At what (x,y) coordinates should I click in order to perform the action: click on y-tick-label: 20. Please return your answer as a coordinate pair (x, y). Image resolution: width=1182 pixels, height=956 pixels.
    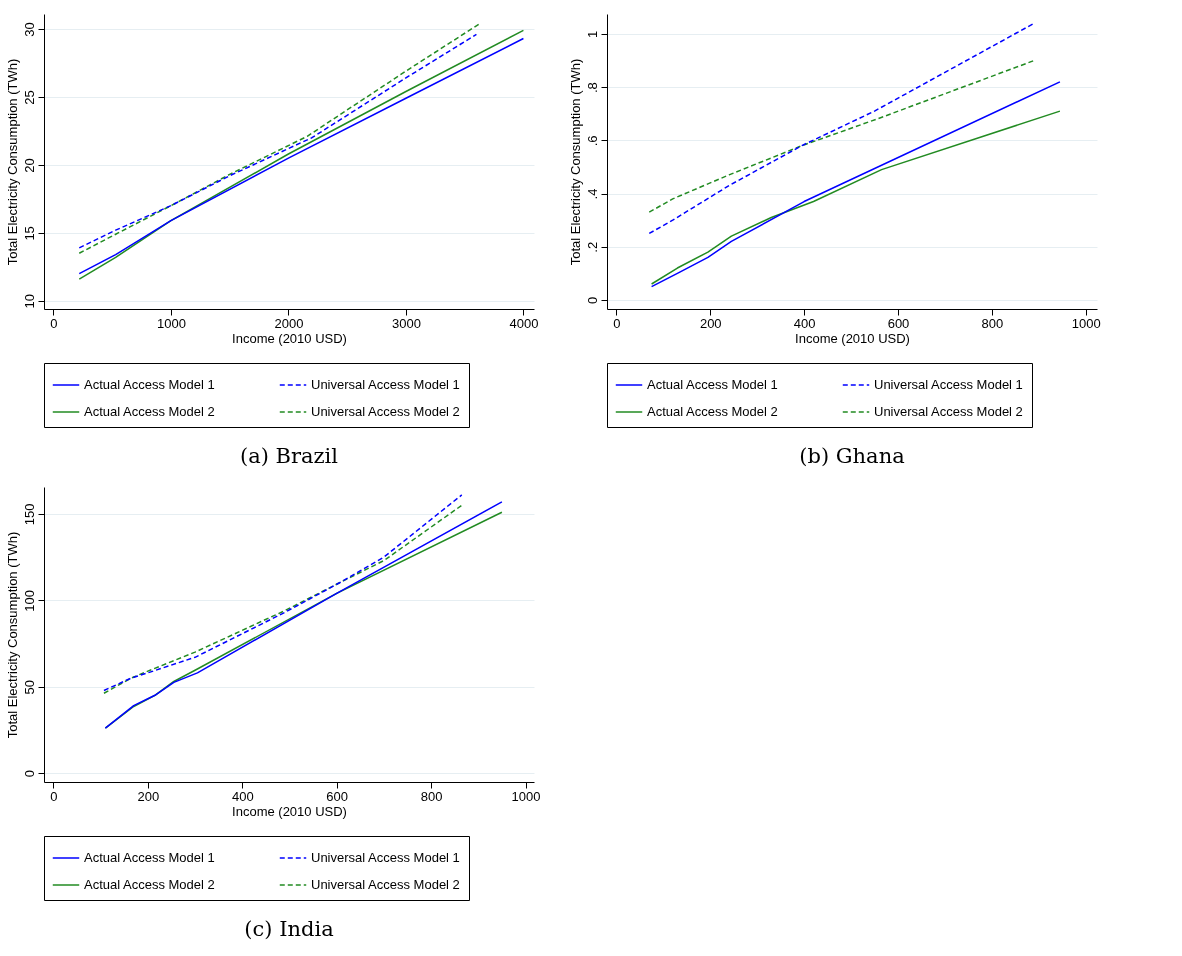
    Looking at the image, I should click on (29, 165).